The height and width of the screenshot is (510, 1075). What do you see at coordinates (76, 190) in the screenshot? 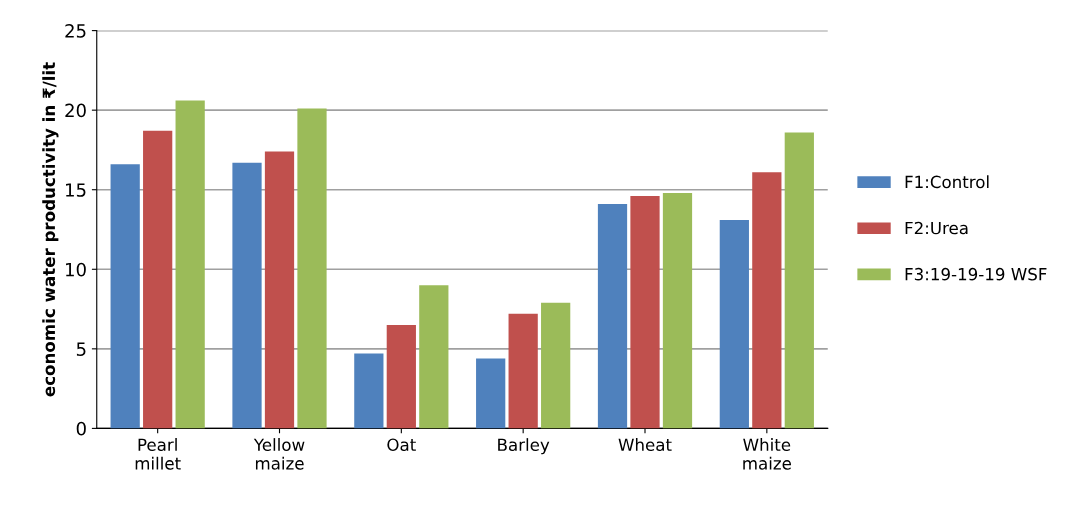
I see `y-tick-label: 15` at bounding box center [76, 190].